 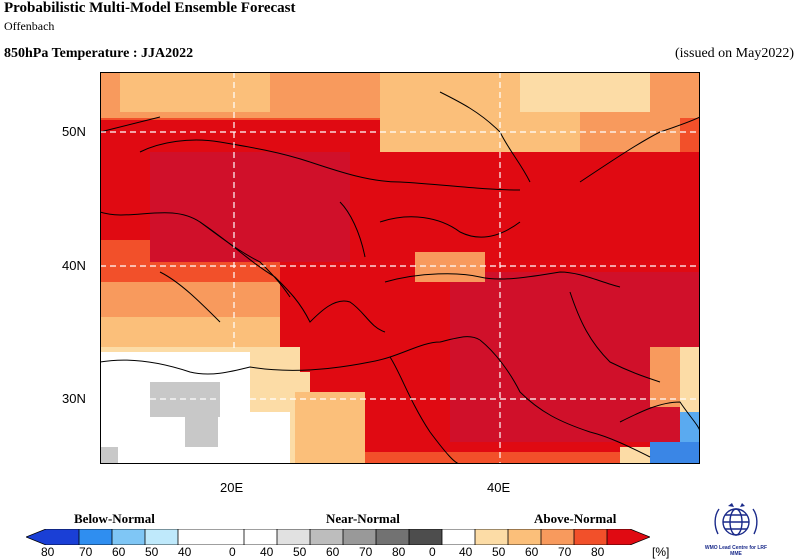 I want to click on wmo-lead-centre-text: WMO Lead Centre for LRF MME, so click(x=736, y=551).